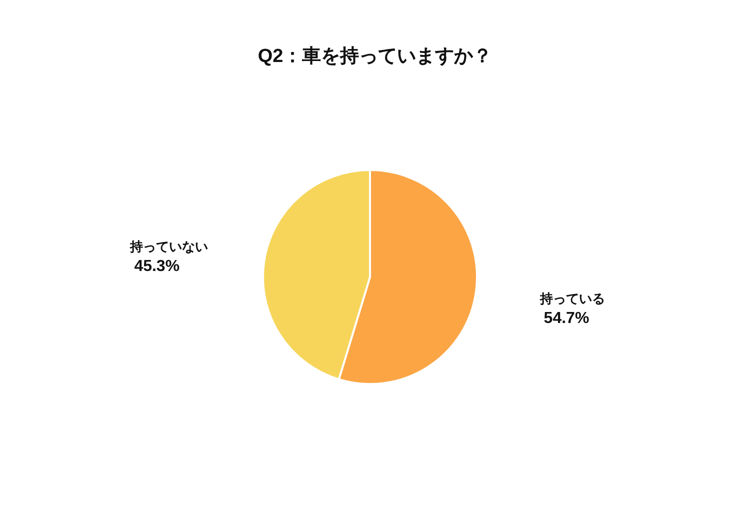  What do you see at coordinates (157, 266) in the screenshot?
I see `data-label: 45.3%` at bounding box center [157, 266].